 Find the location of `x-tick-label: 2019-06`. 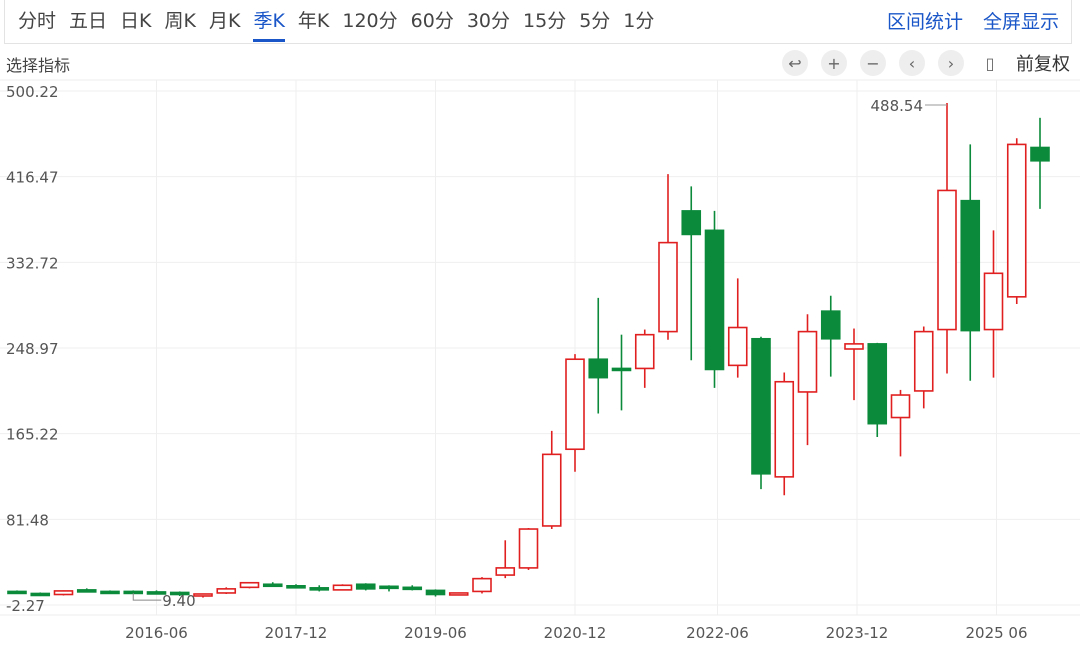

x-tick-label: 2019-06 is located at coordinates (435, 633).